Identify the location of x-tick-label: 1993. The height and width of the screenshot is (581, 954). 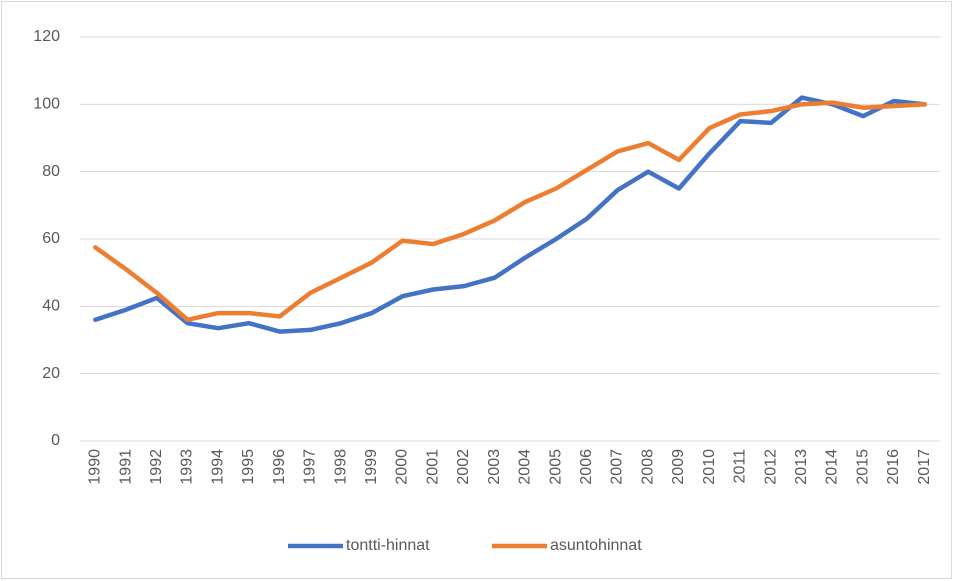
(187, 467).